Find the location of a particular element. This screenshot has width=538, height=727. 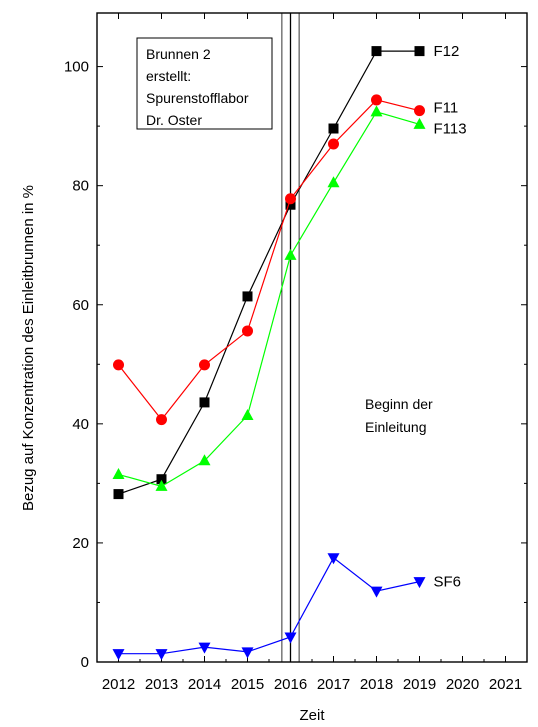

y-tick-label: 100 is located at coordinates (76, 67).